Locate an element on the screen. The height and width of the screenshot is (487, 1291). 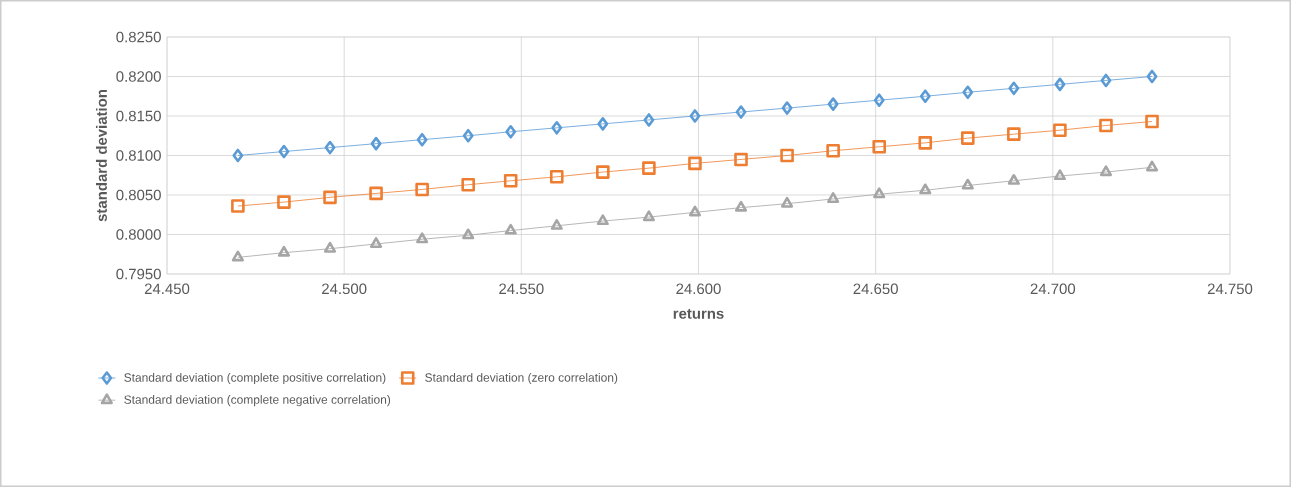
y-tick-label: 0.8050 is located at coordinates (138, 195).